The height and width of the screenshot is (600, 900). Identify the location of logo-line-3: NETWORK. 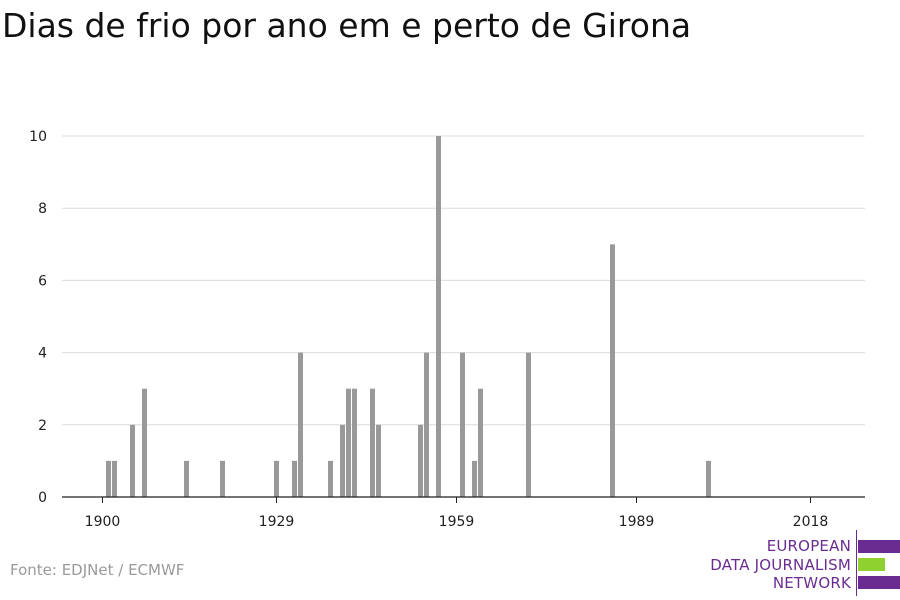
(811, 583).